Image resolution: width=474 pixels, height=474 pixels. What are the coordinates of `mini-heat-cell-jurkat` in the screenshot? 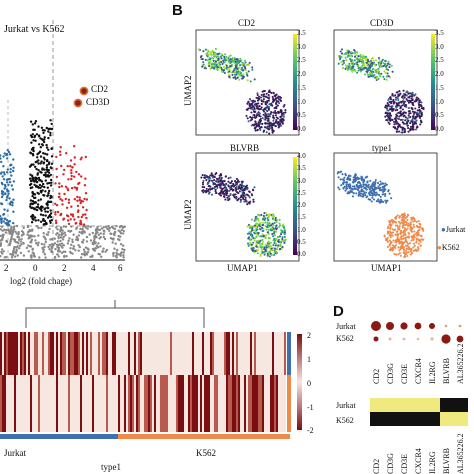 It's located at (447, 405).